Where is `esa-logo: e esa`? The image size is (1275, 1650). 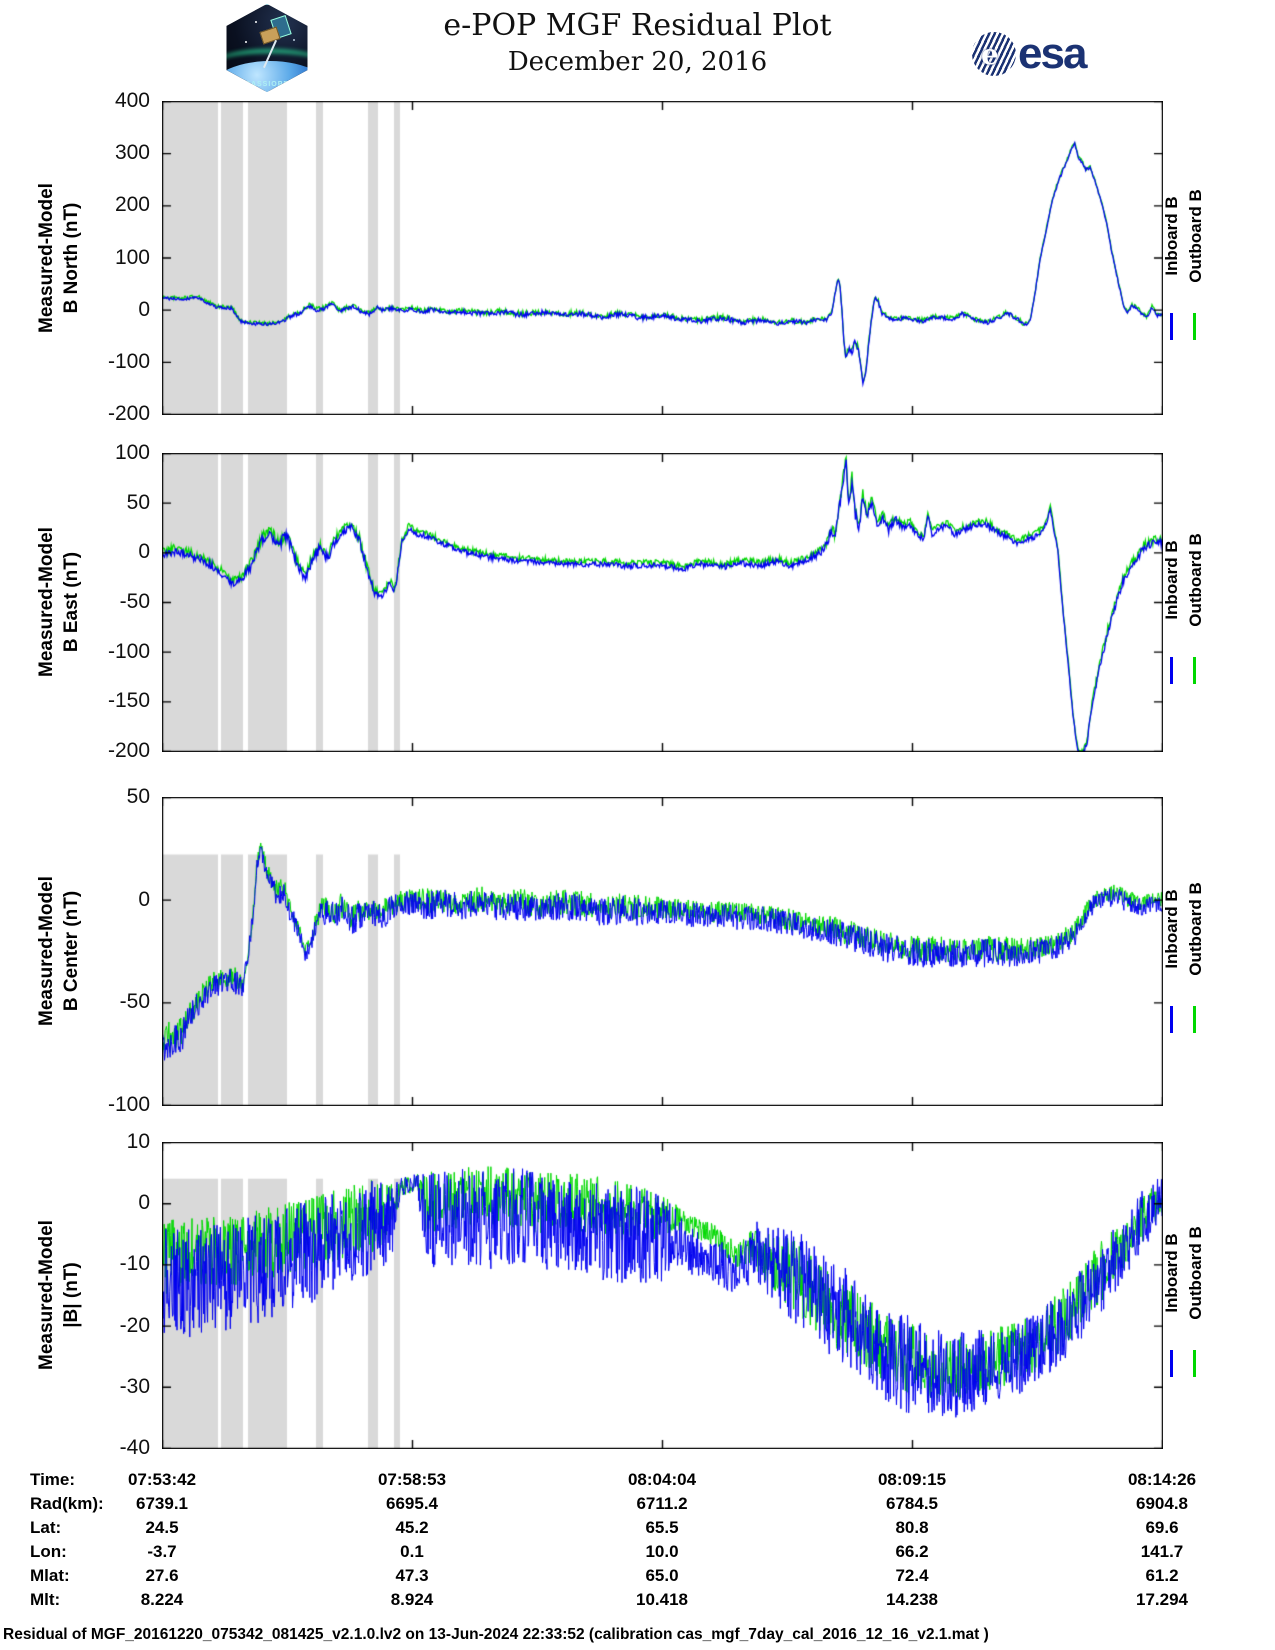 esa-logo: e esa is located at coordinates (1029, 53).